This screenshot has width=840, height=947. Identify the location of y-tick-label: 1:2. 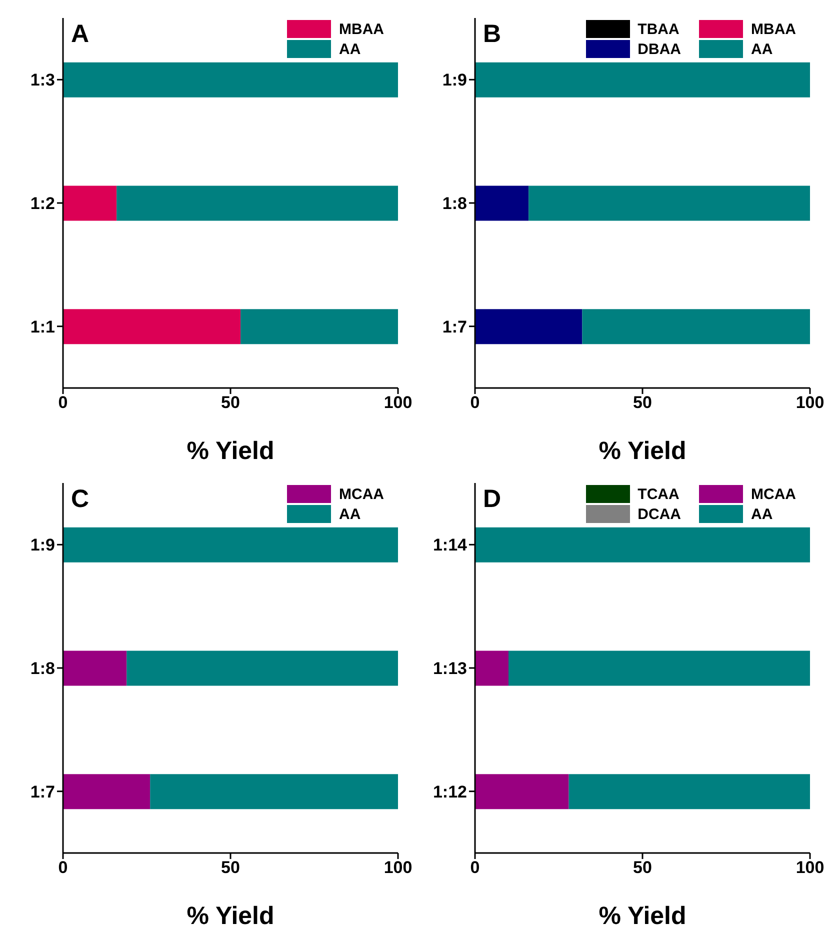
(42, 204).